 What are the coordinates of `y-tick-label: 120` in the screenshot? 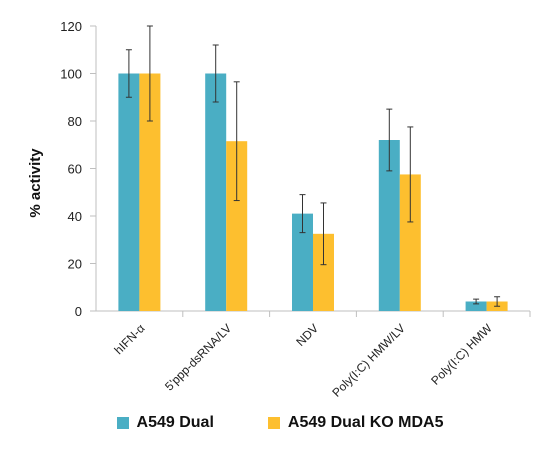 It's located at (71, 26).